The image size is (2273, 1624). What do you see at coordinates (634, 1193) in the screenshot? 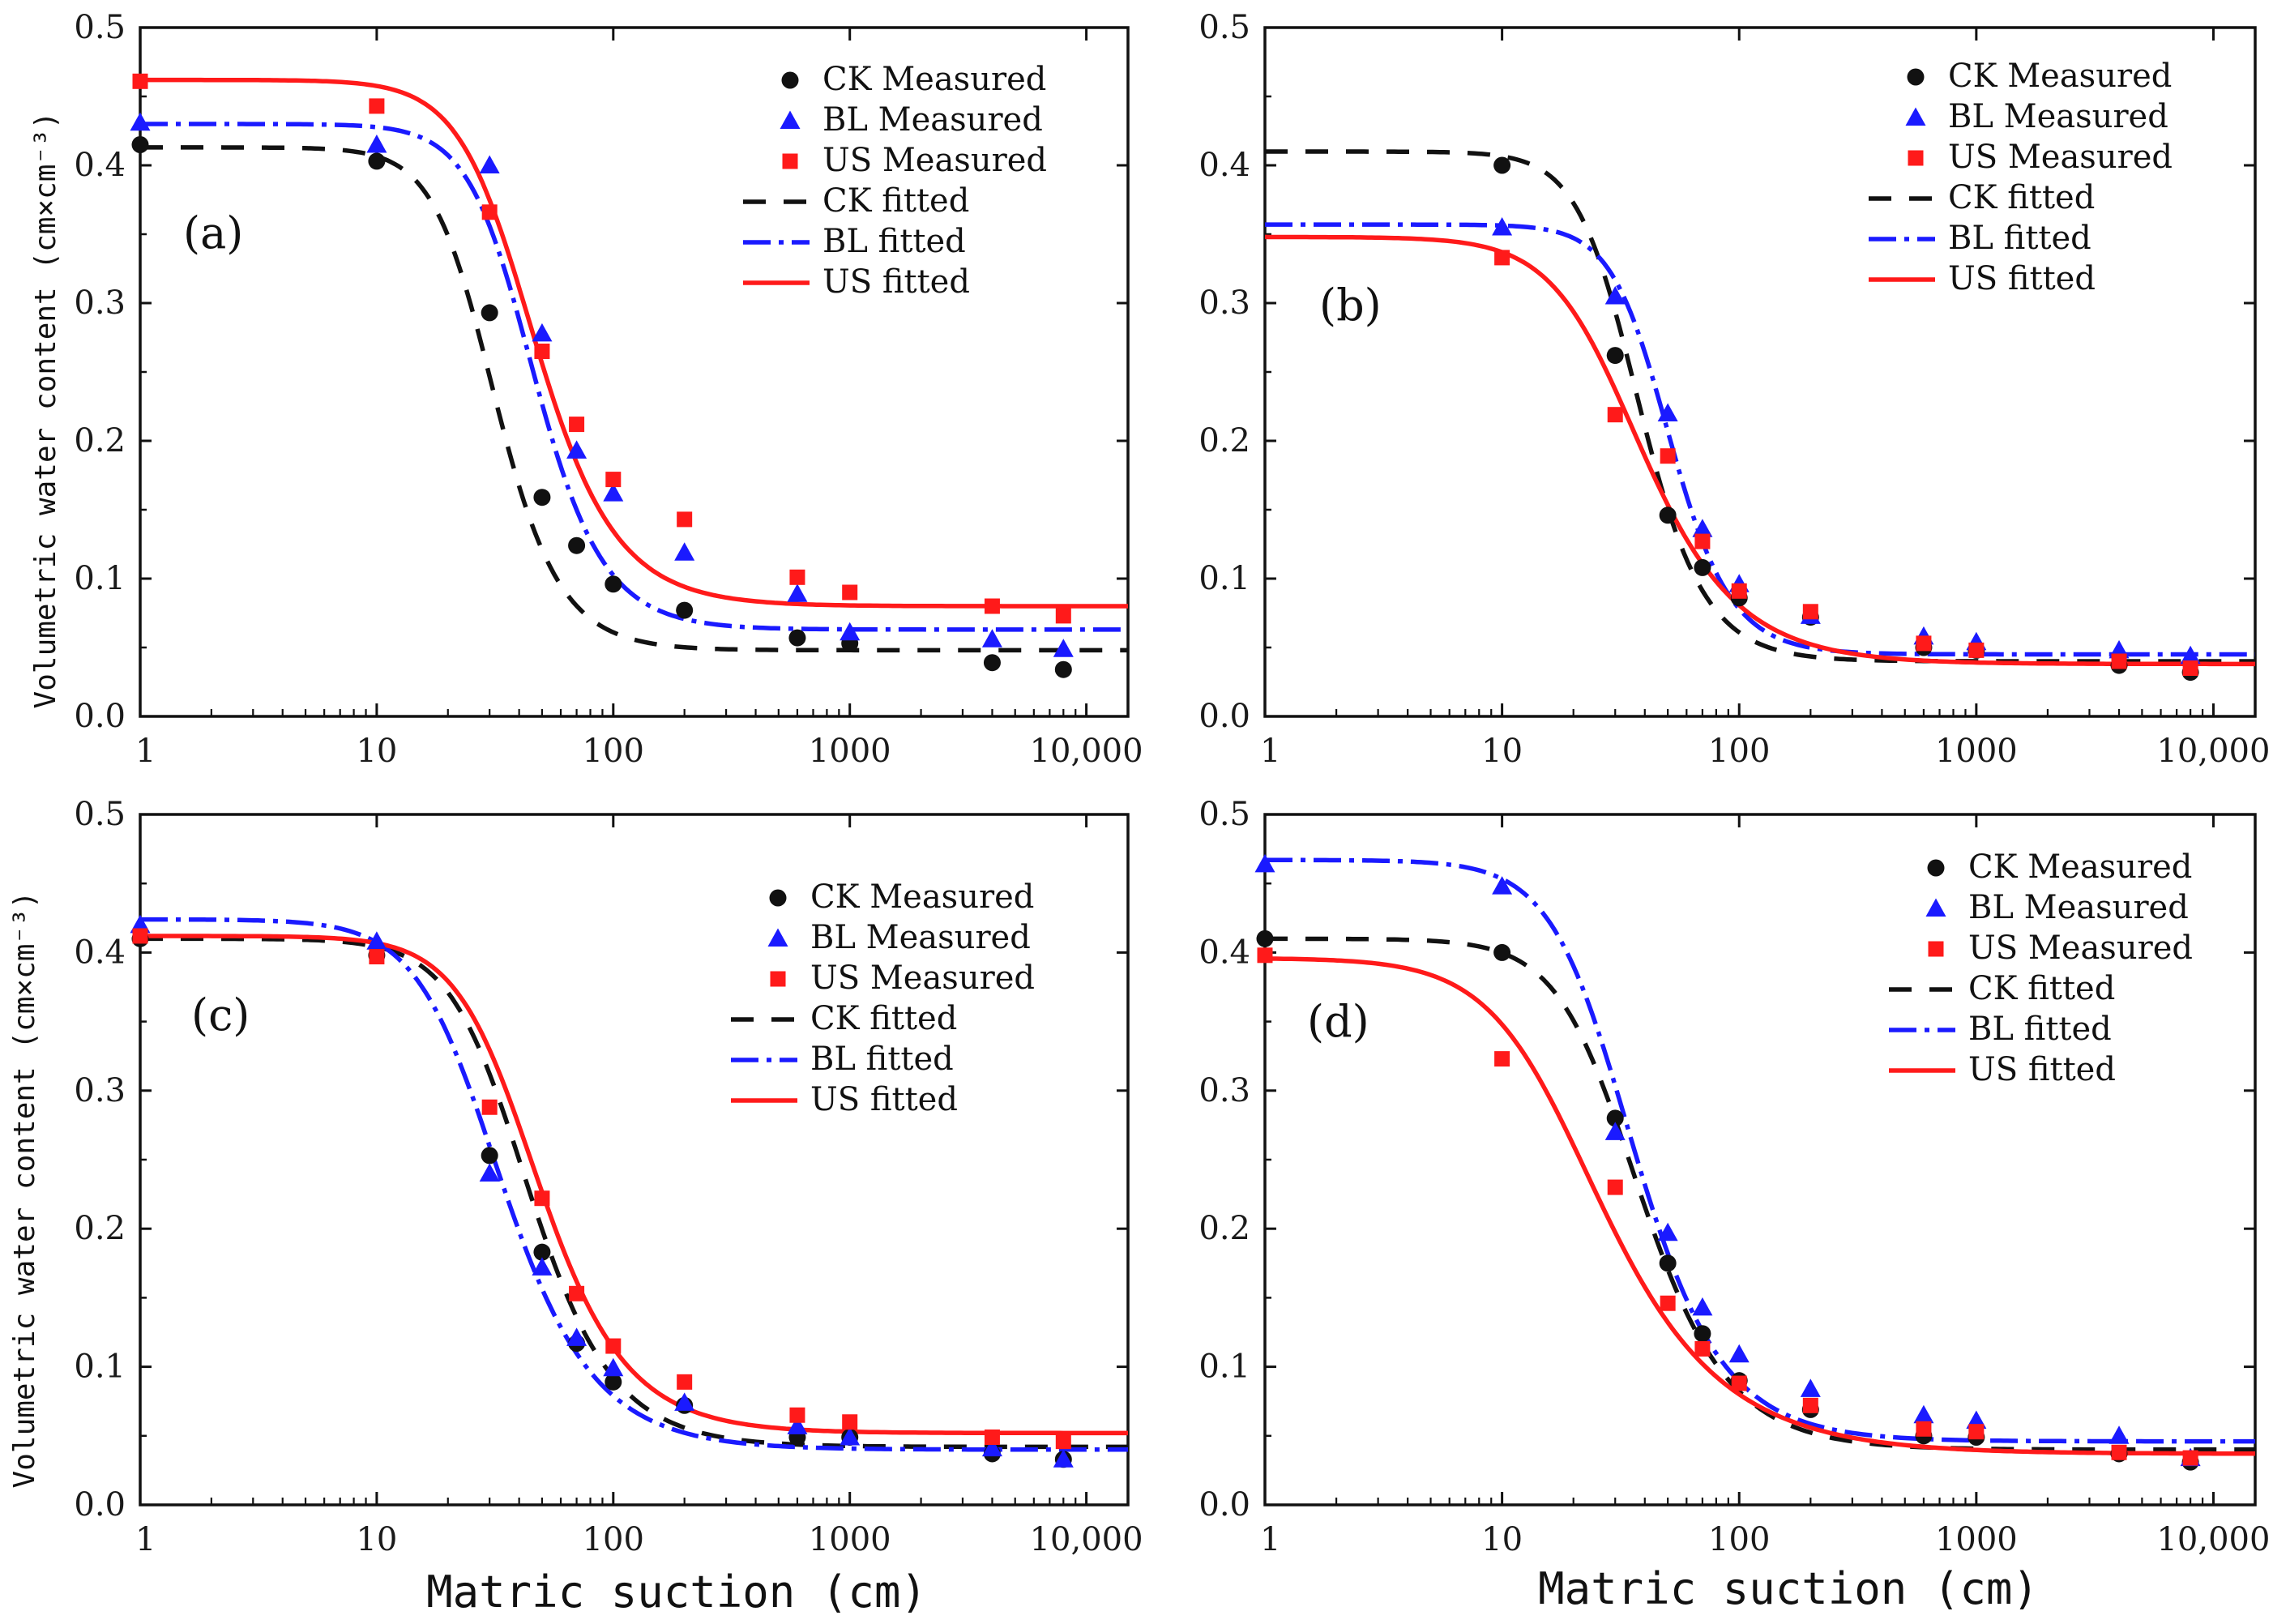
I see `ck-fitted-curve` at bounding box center [634, 1193].